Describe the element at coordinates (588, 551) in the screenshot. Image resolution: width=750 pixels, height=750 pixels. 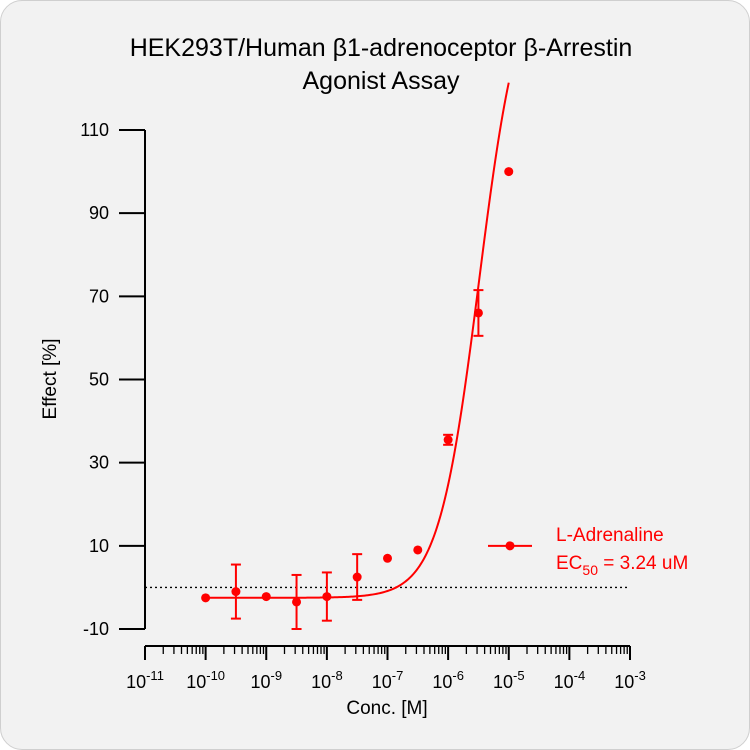
I see `legend: L-Adrenaline EC50 = 3.24 uM` at that location.